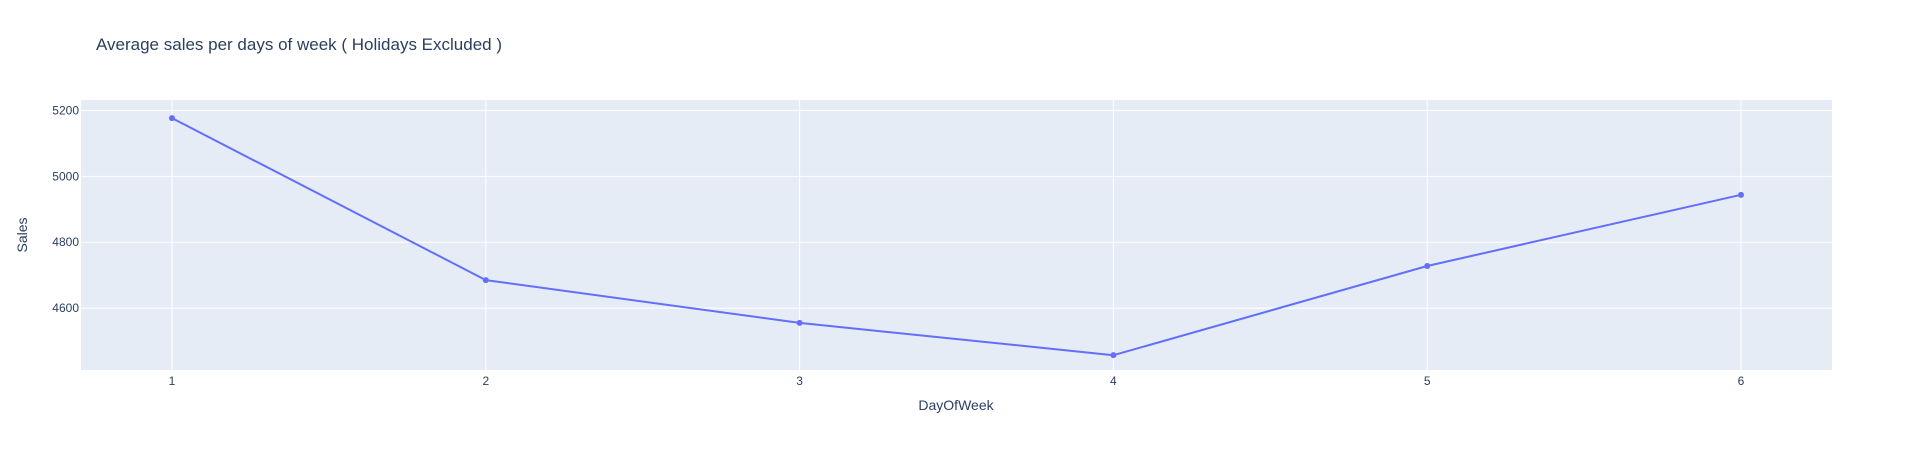 The image size is (1907, 450). What do you see at coordinates (956, 405) in the screenshot?
I see `x-axis-title: DayOfWeek` at bounding box center [956, 405].